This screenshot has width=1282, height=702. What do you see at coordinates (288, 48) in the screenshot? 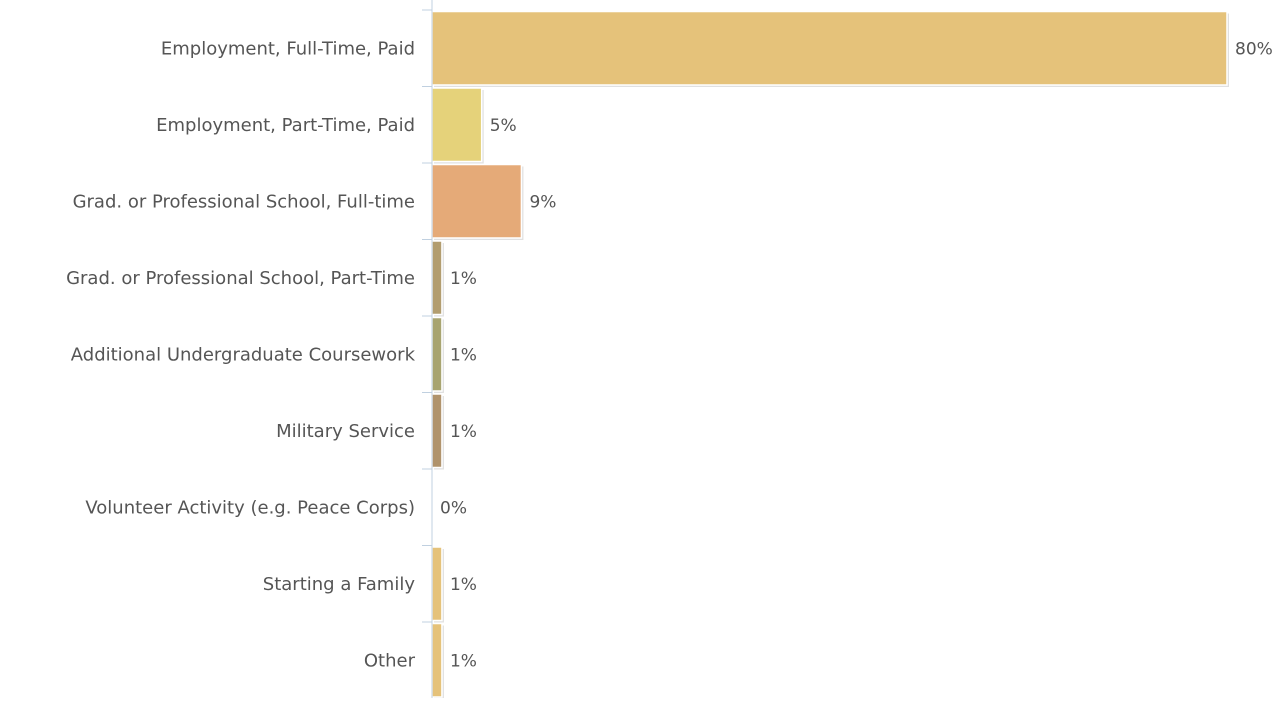
I see `category-label: Employment, Full-Time, Paid` at bounding box center [288, 48].